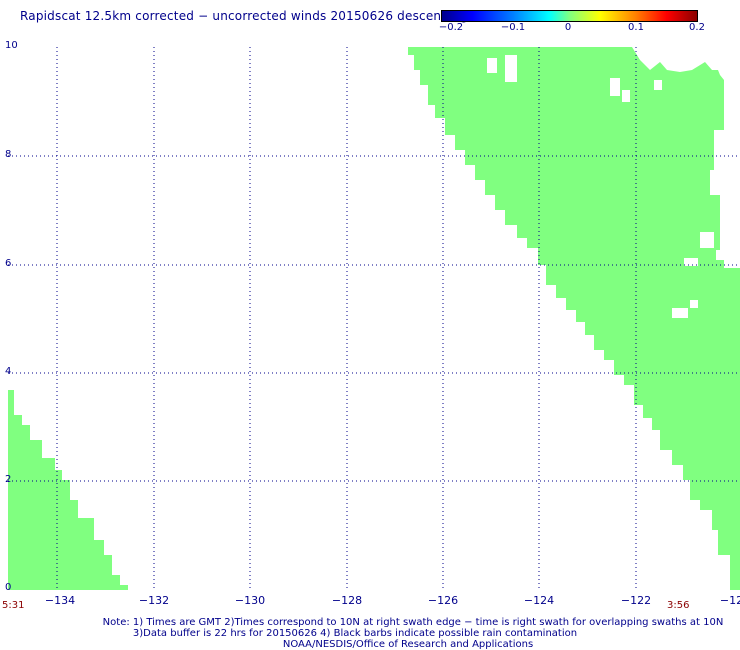 This screenshot has height=650, width=740. I want to click on lon-label-120: −120, so click(729, 600).